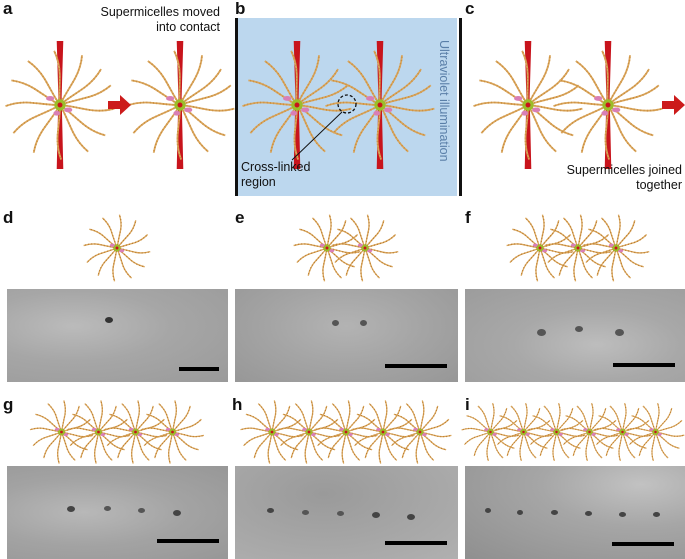 The height and width of the screenshot is (559, 685). I want to click on micrograph-e, so click(346, 335).